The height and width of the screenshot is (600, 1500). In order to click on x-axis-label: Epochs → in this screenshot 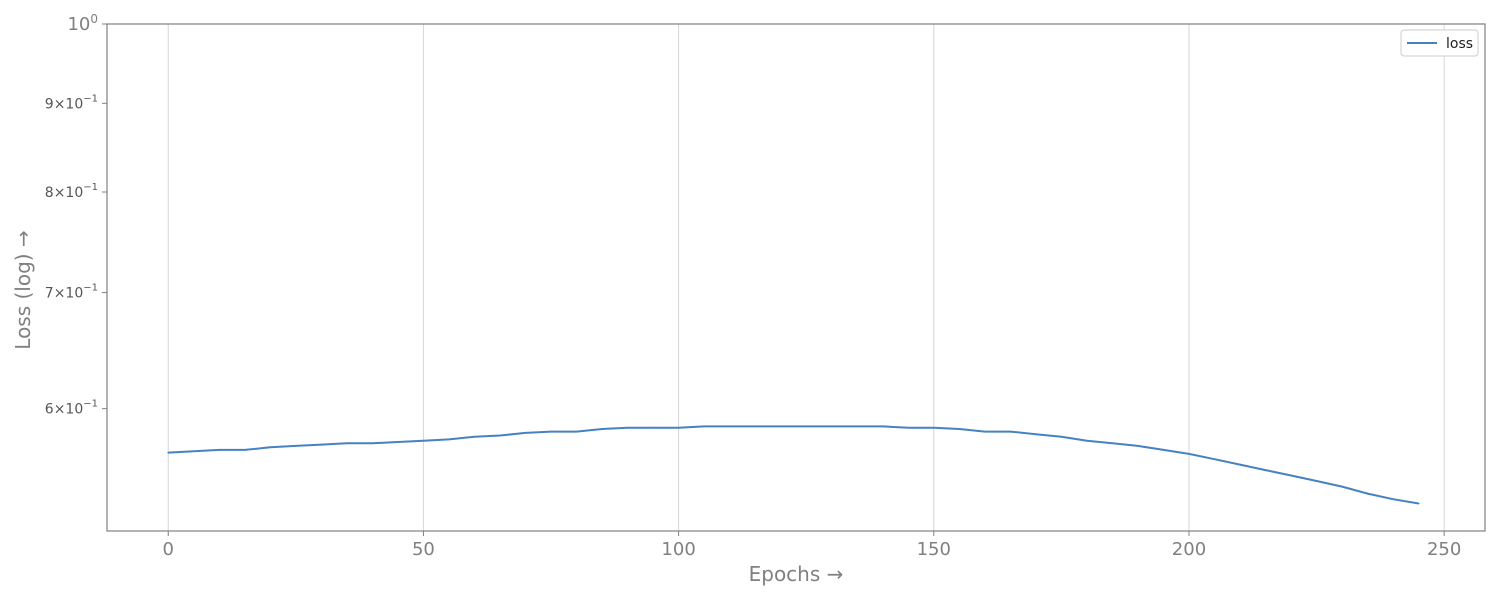, I will do `click(796, 574)`.